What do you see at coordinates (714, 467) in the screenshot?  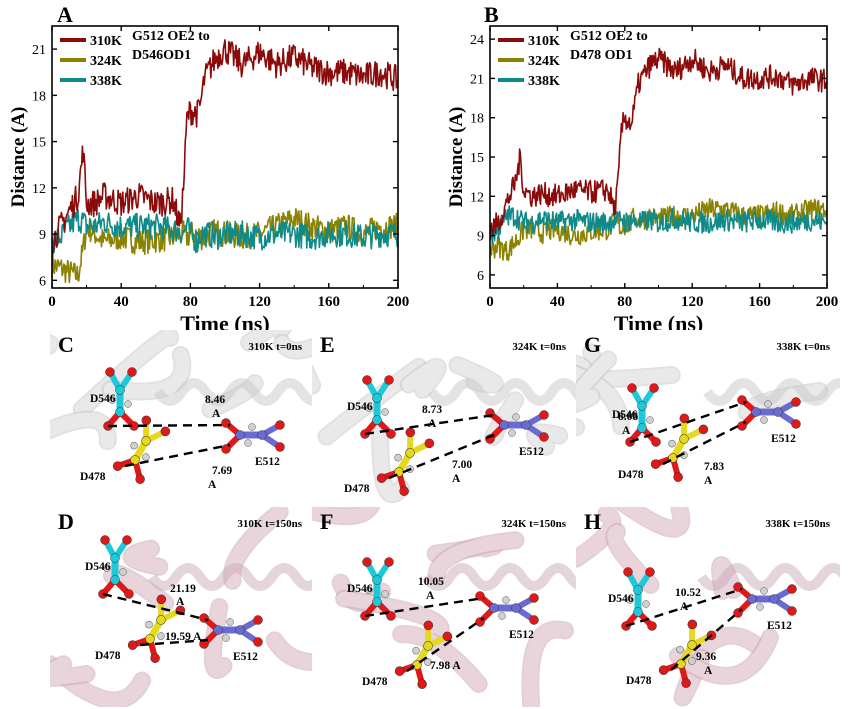 I see `structure-label: 7.83` at bounding box center [714, 467].